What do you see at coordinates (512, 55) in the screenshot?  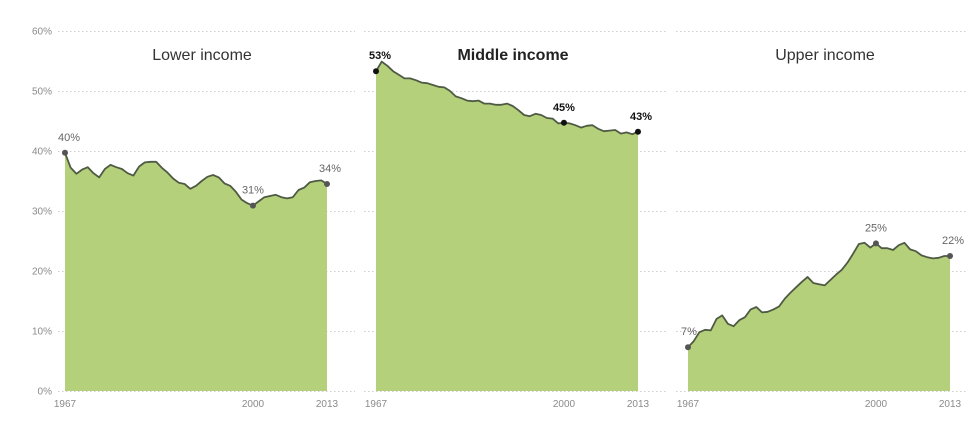 I see `panel-title: Middle income` at bounding box center [512, 55].